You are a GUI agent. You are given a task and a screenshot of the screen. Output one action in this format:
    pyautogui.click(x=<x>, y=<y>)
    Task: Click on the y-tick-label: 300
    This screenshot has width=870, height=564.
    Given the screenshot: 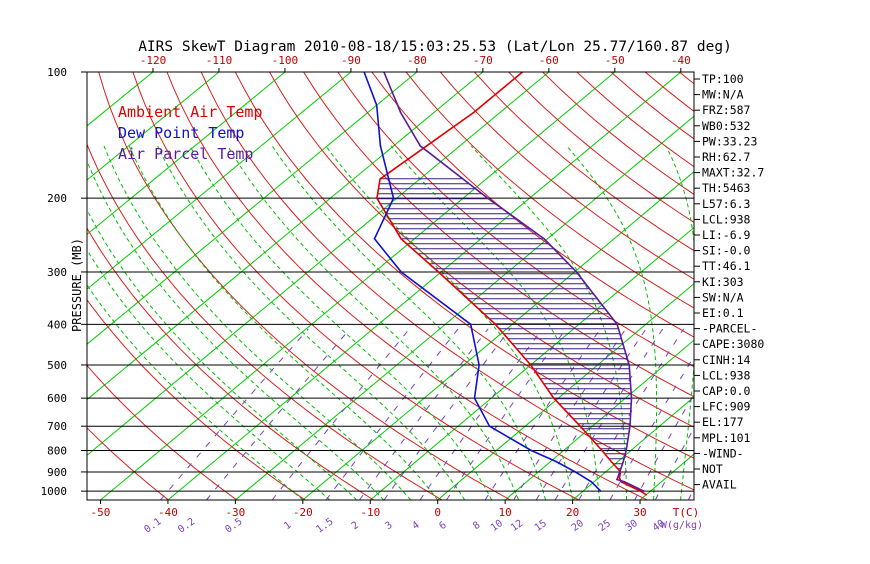 What is the action you would take?
    pyautogui.click(x=57, y=272)
    